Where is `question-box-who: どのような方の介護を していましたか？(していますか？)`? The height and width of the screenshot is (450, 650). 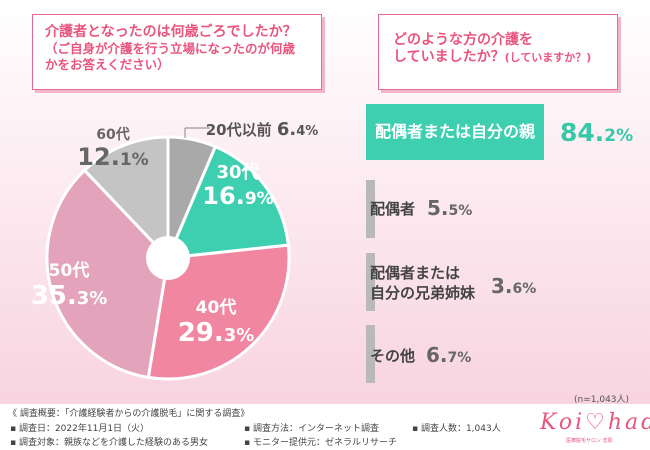 question-box-who: どのような方の介護を していましたか？(していますか？) is located at coordinates (498, 52).